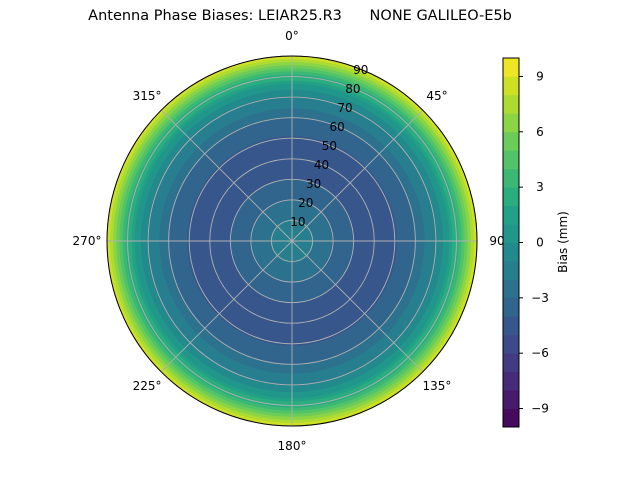 The height and width of the screenshot is (480, 640). I want to click on radial-tick-label: 20, so click(305, 203).